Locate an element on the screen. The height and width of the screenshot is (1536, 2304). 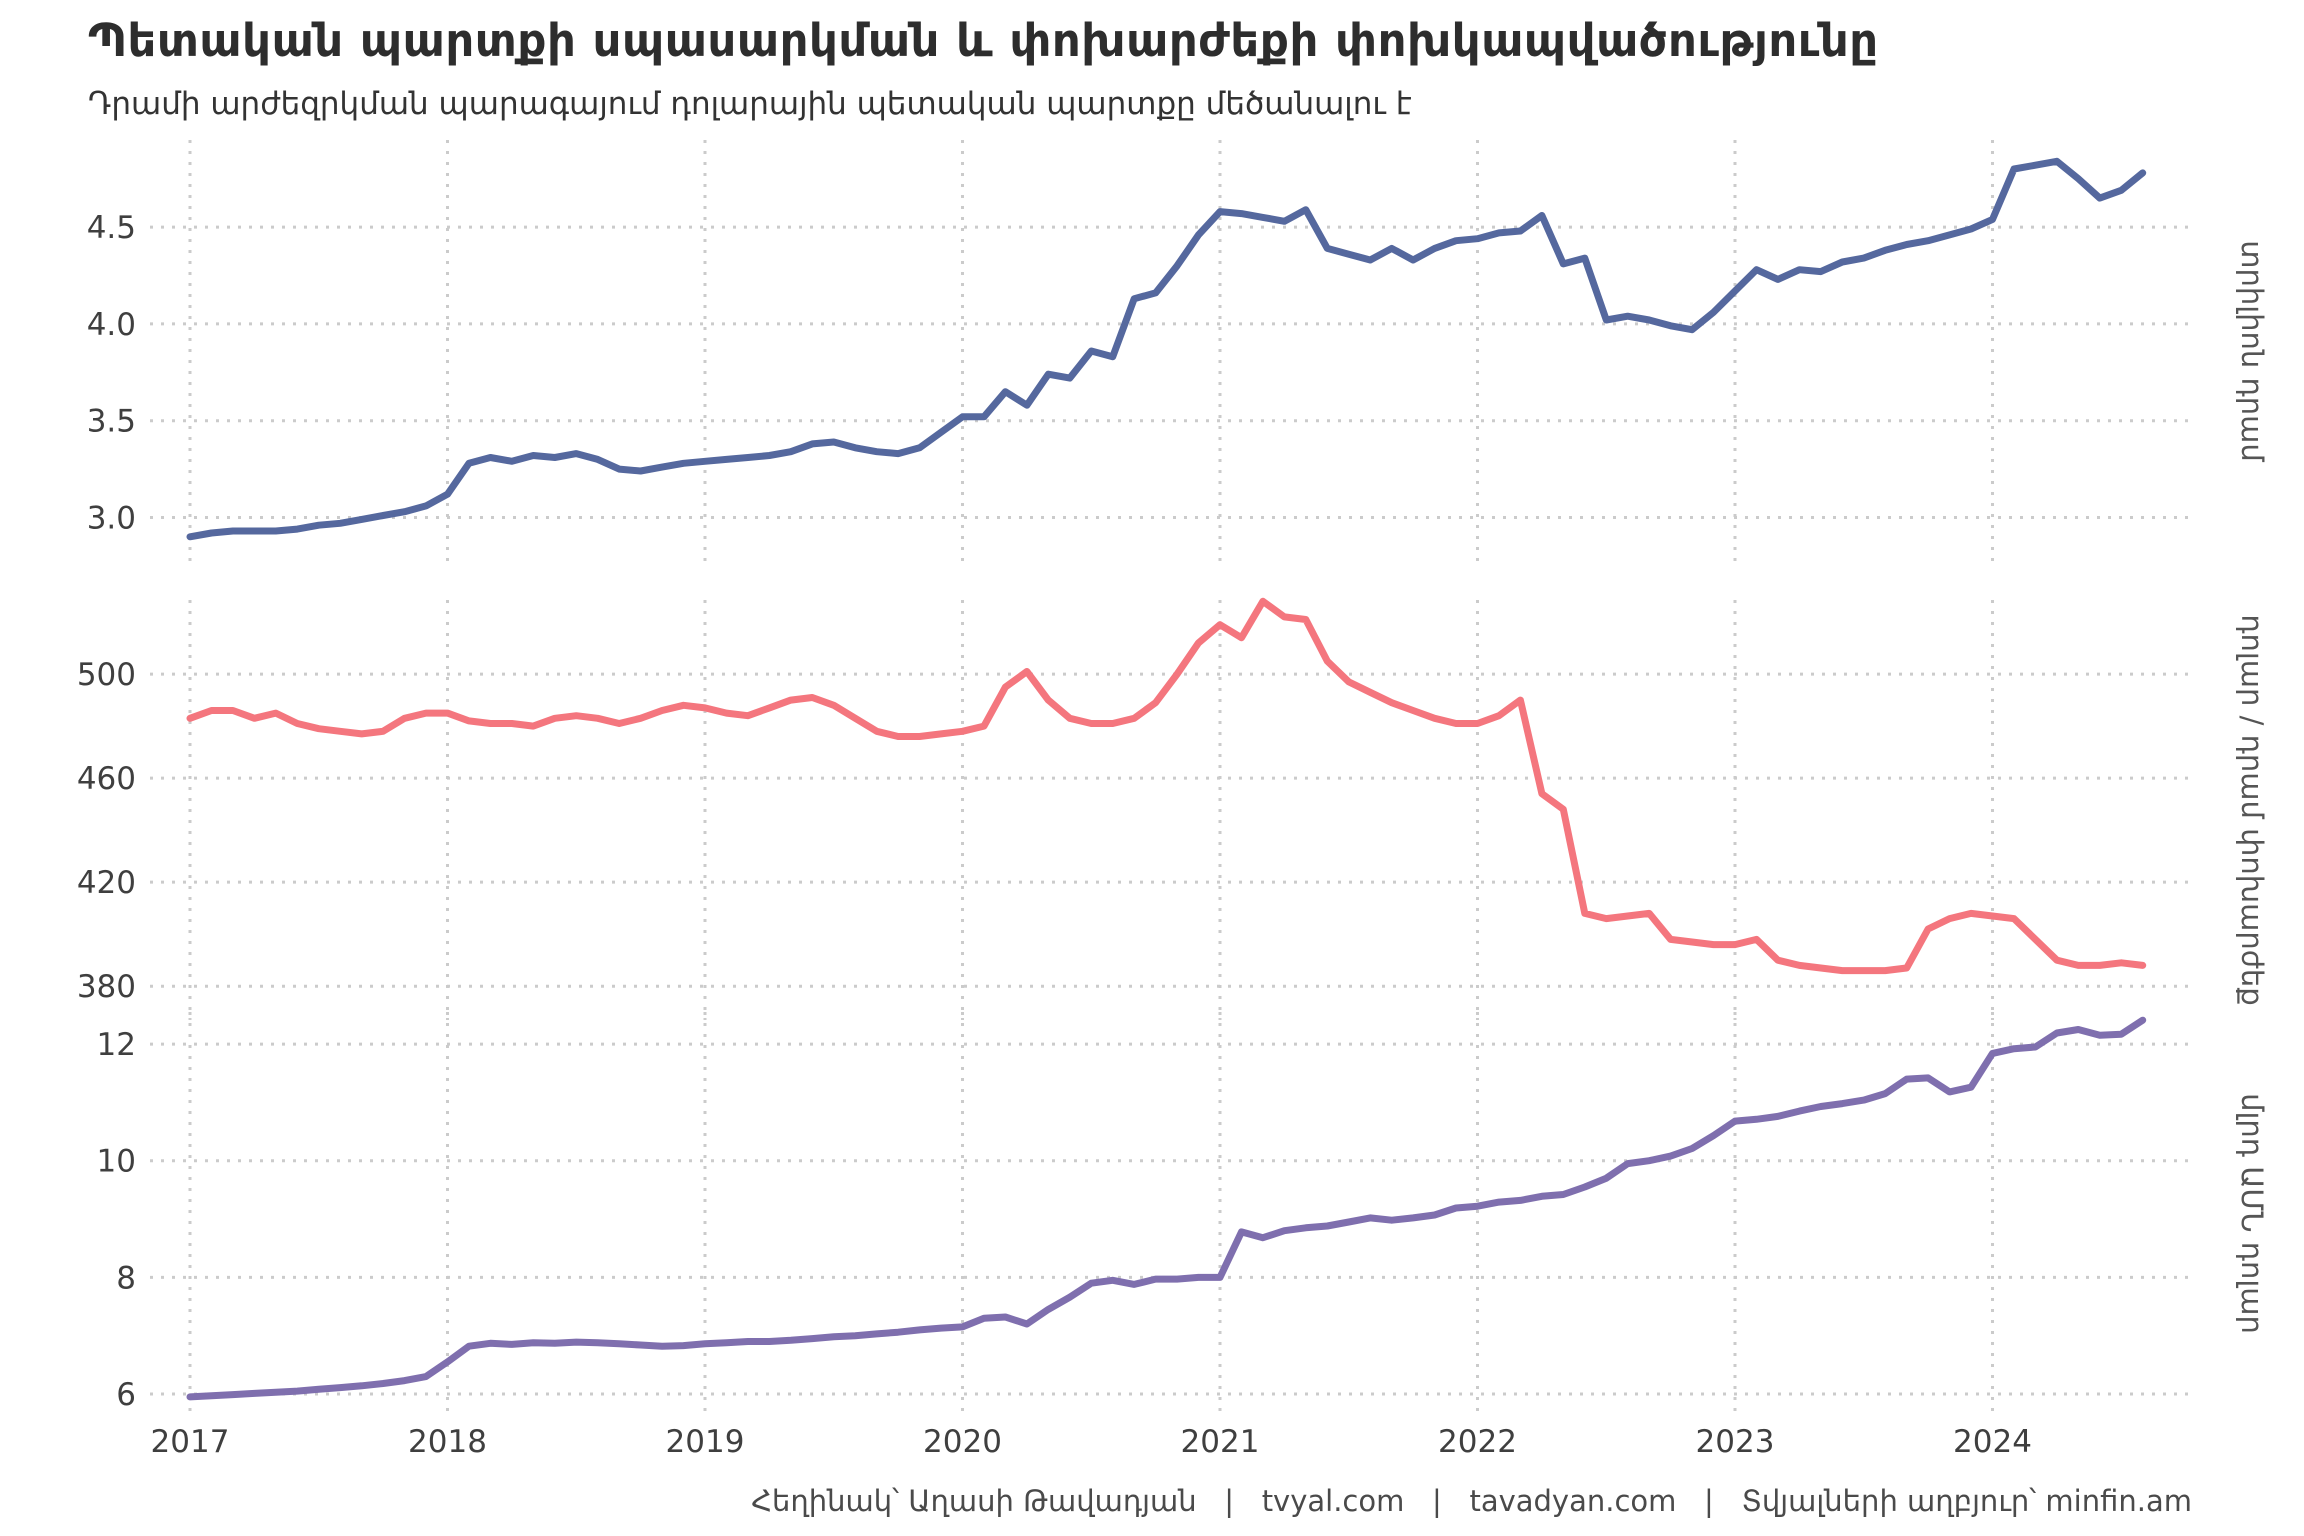
y-tick-label-debt_trillion_amd: 3.0 is located at coordinates (111, 518).